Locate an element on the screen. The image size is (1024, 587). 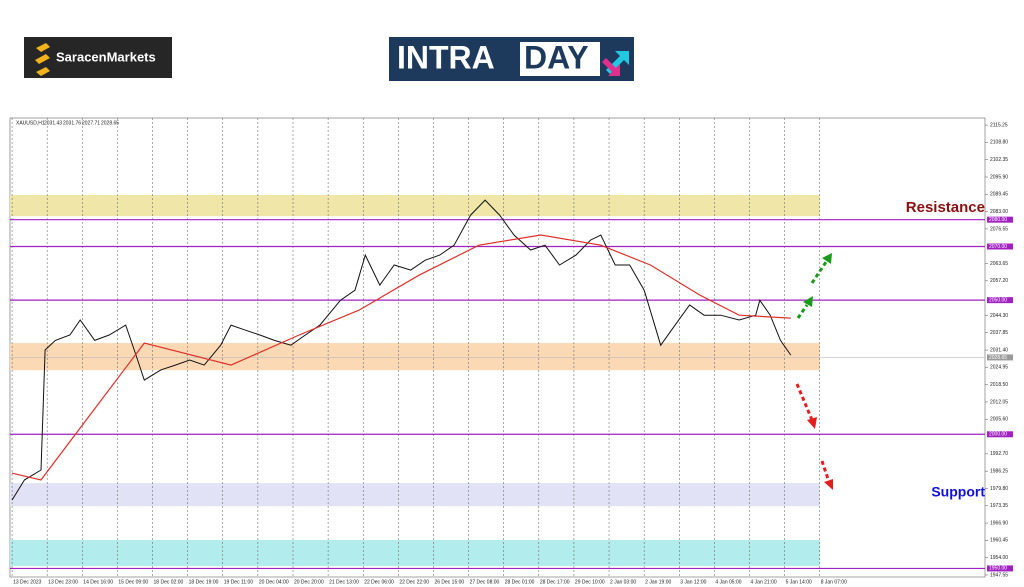
x-tick-label: 4 Jan 21:00 is located at coordinates (764, 582).